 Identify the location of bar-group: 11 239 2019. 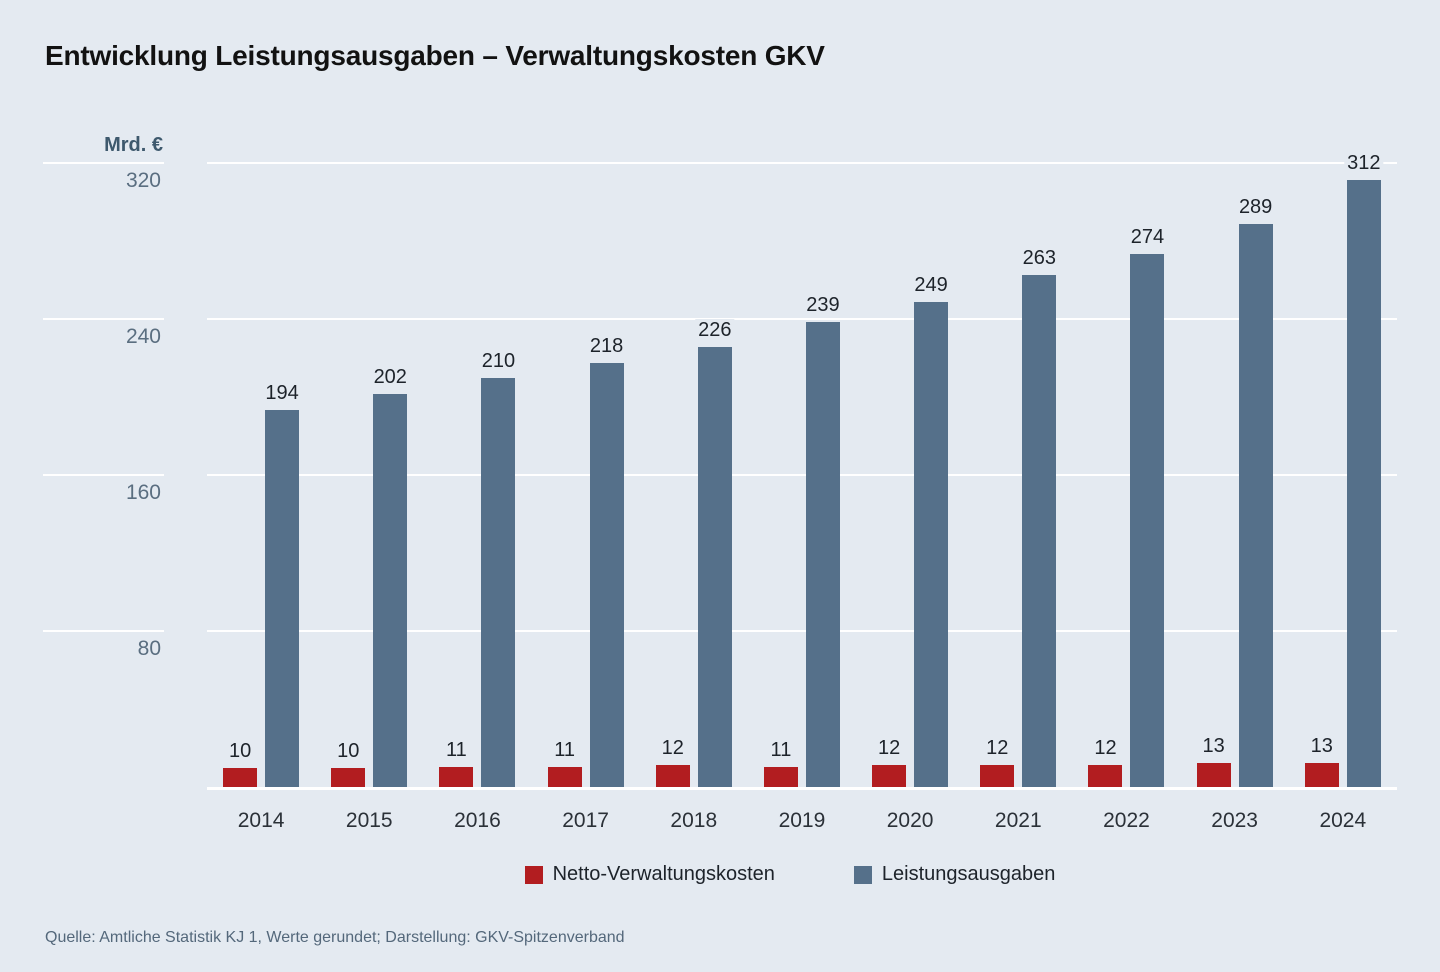
(803, 476).